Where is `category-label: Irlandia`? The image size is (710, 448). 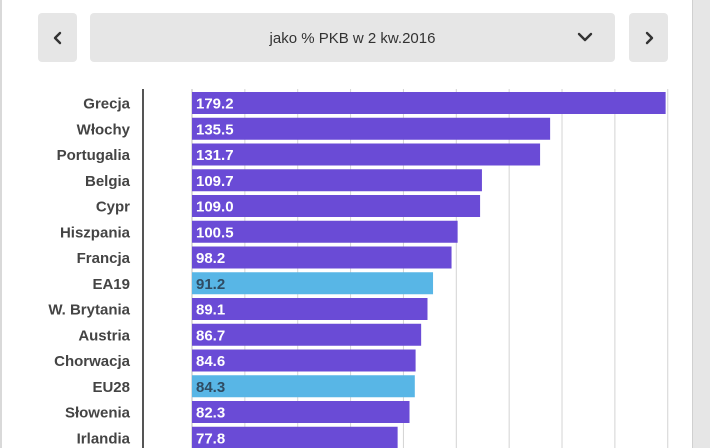
category-label: Irlandia is located at coordinates (104, 438).